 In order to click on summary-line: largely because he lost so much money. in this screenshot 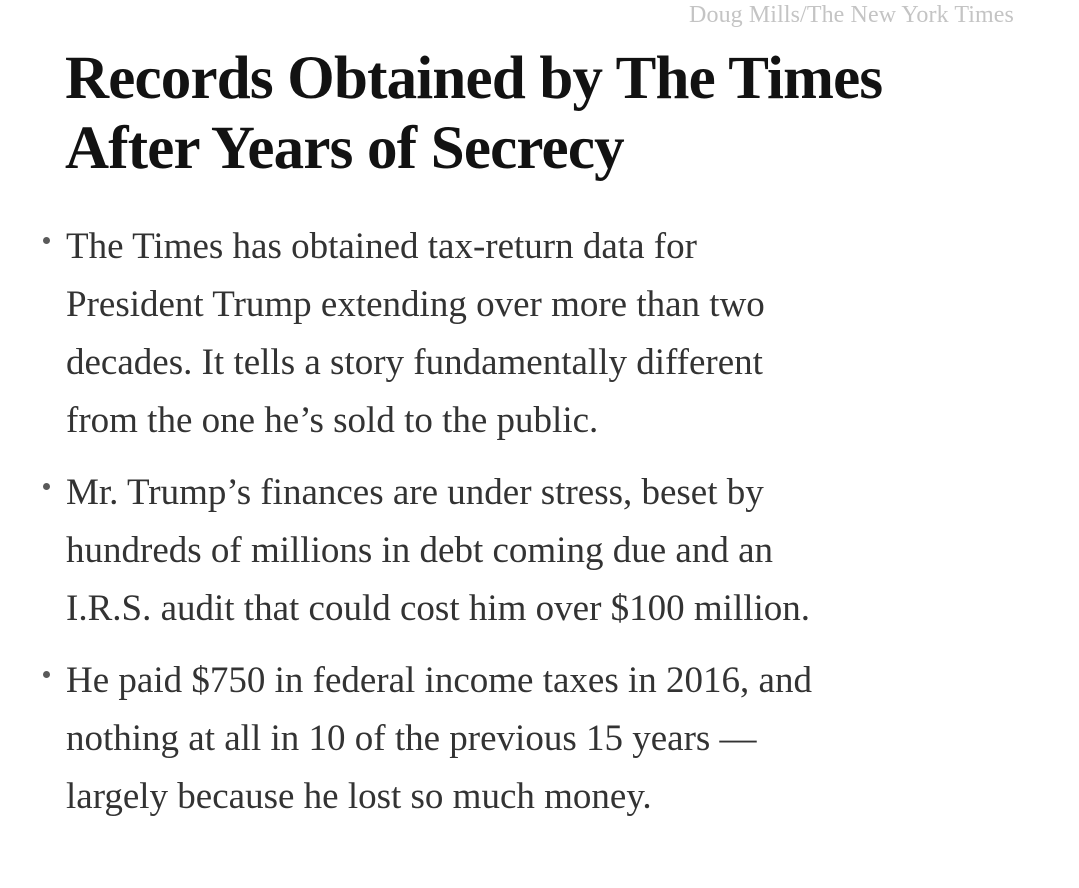, I will do `click(359, 796)`.